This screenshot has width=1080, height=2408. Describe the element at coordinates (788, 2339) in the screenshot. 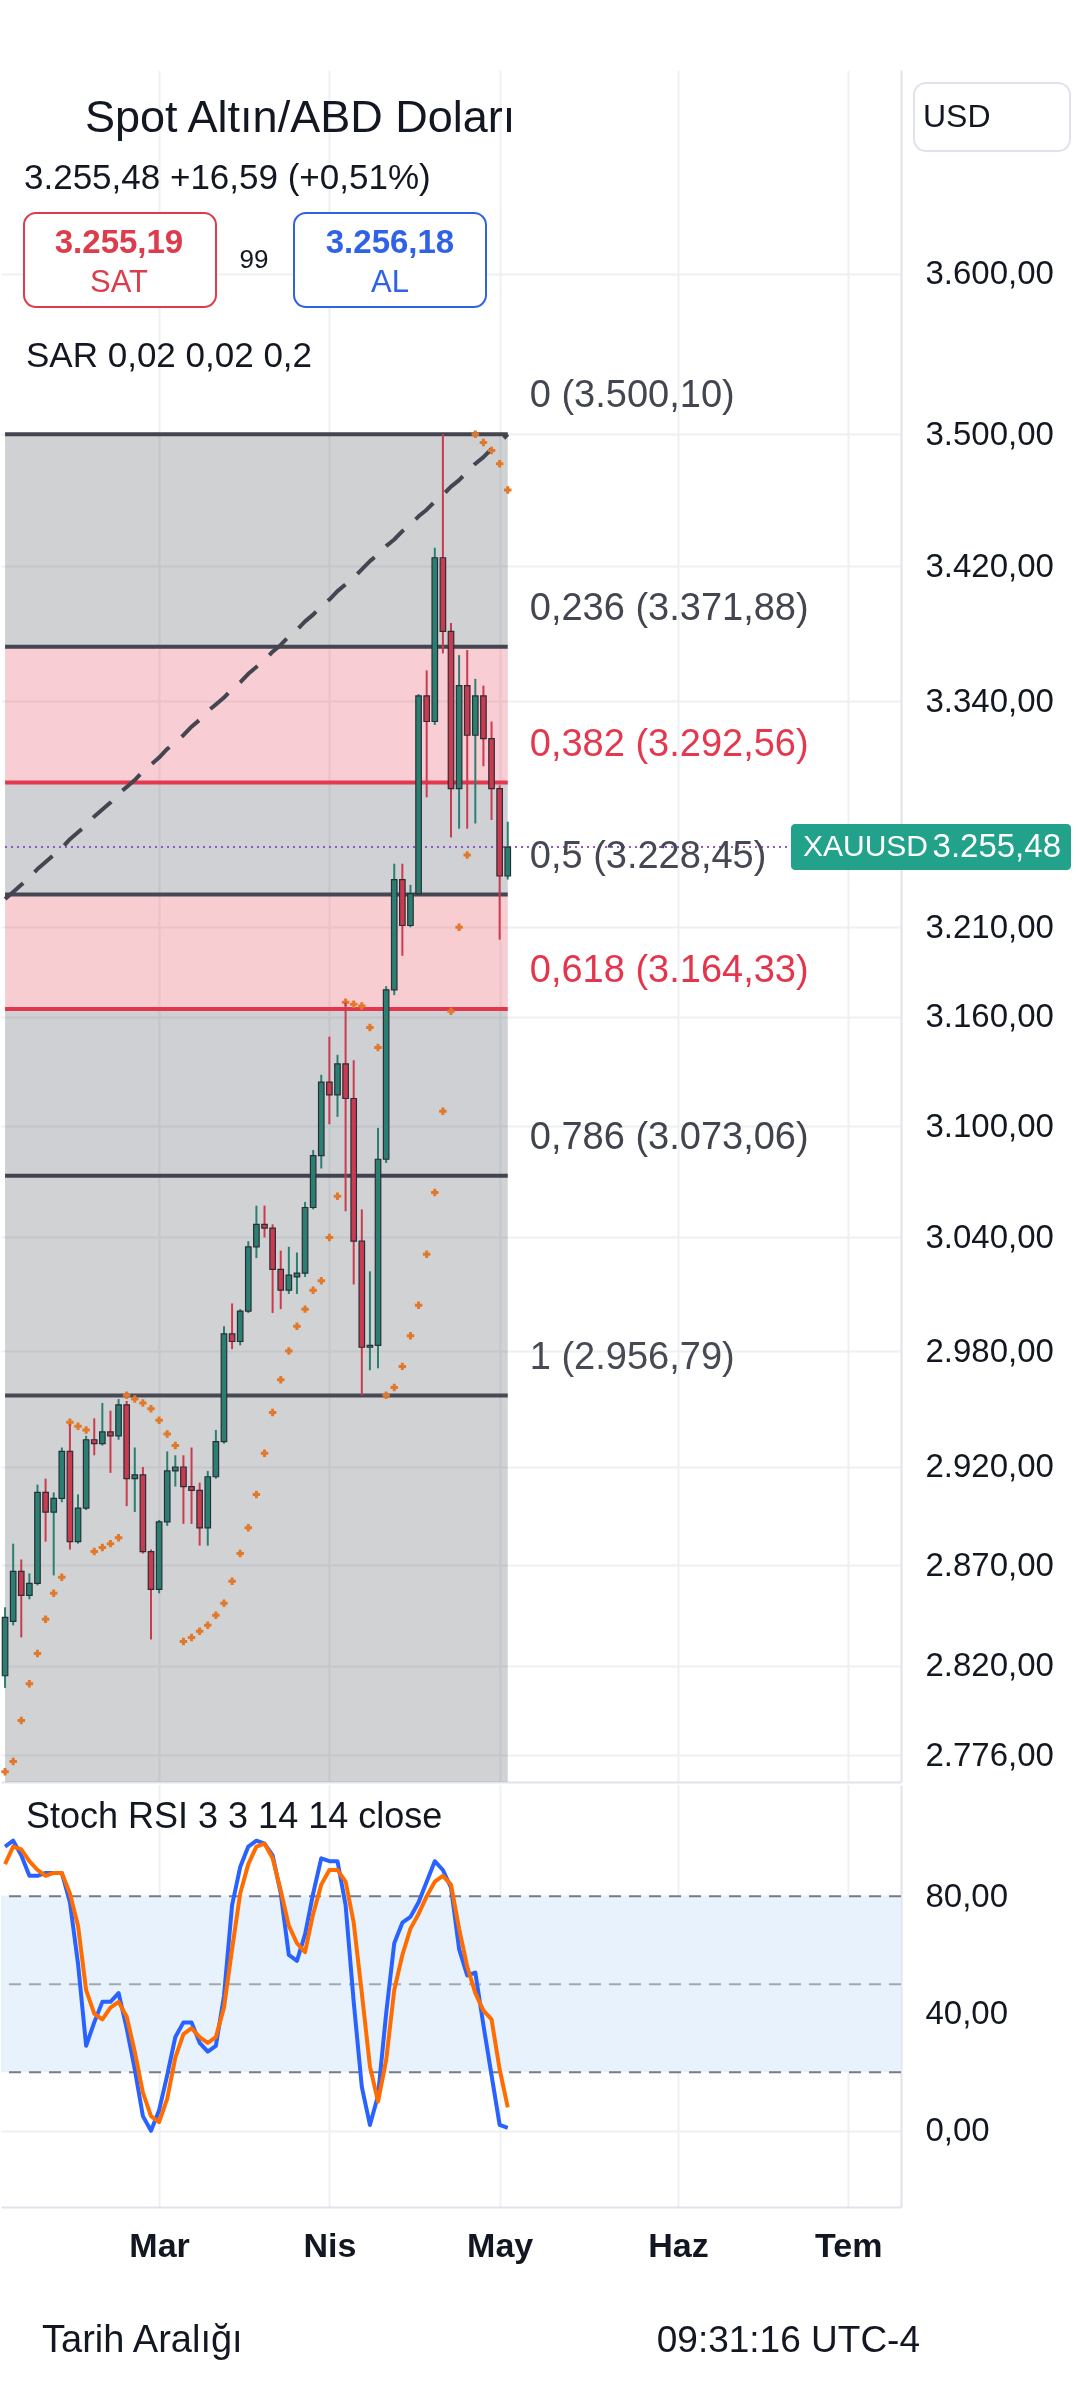

I see `text: 09:31:16 UTC-4` at that location.